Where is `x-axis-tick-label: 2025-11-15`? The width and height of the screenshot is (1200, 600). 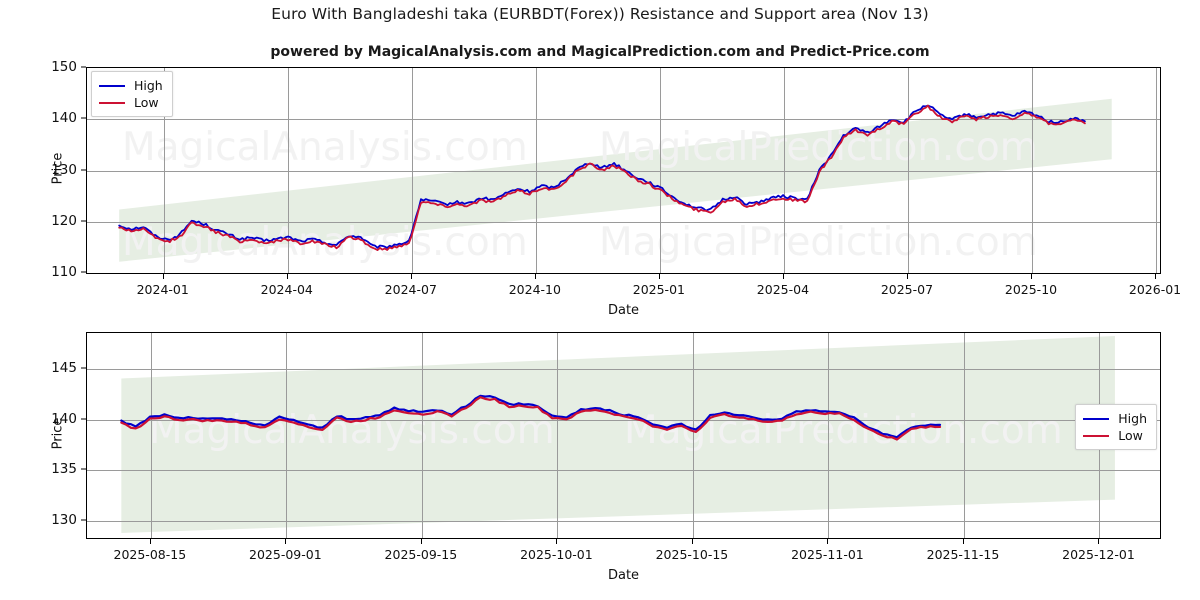
x-axis-tick-label: 2025-11-15 is located at coordinates (963, 554).